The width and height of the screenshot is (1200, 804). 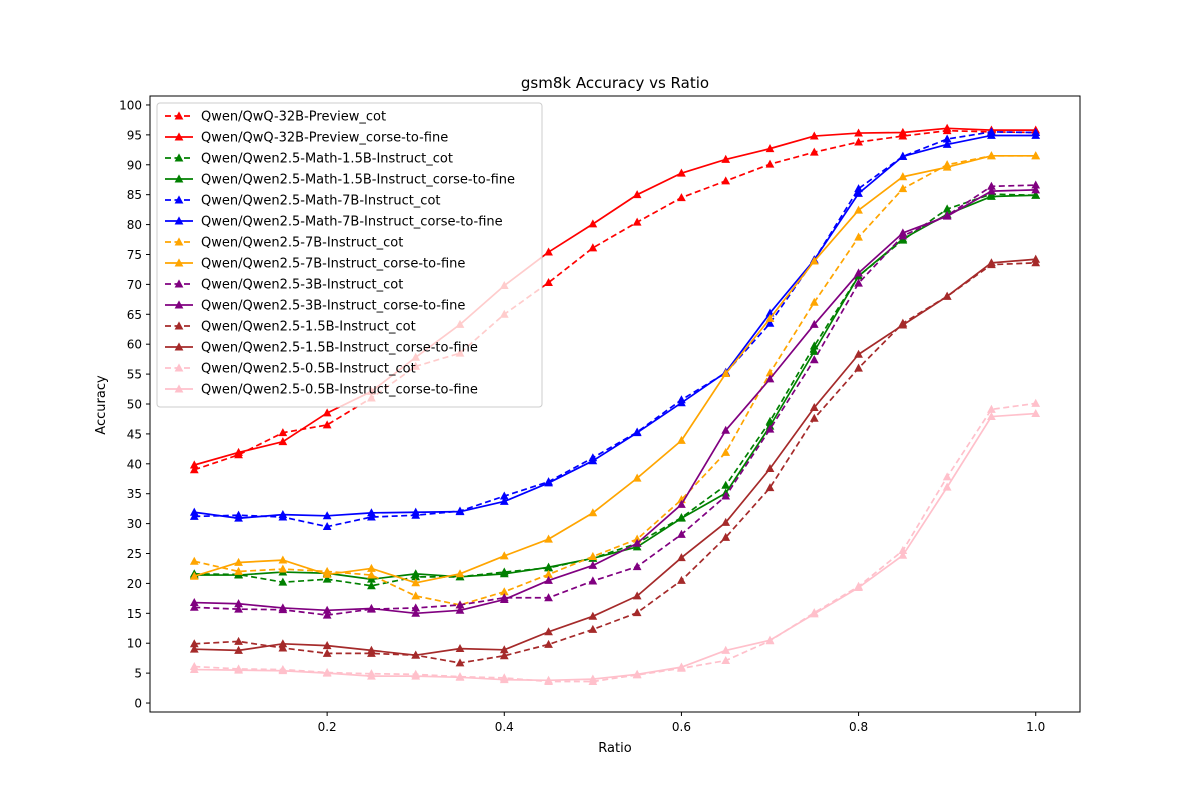 I want to click on y-tick-label: 0, so click(x=138, y=704).